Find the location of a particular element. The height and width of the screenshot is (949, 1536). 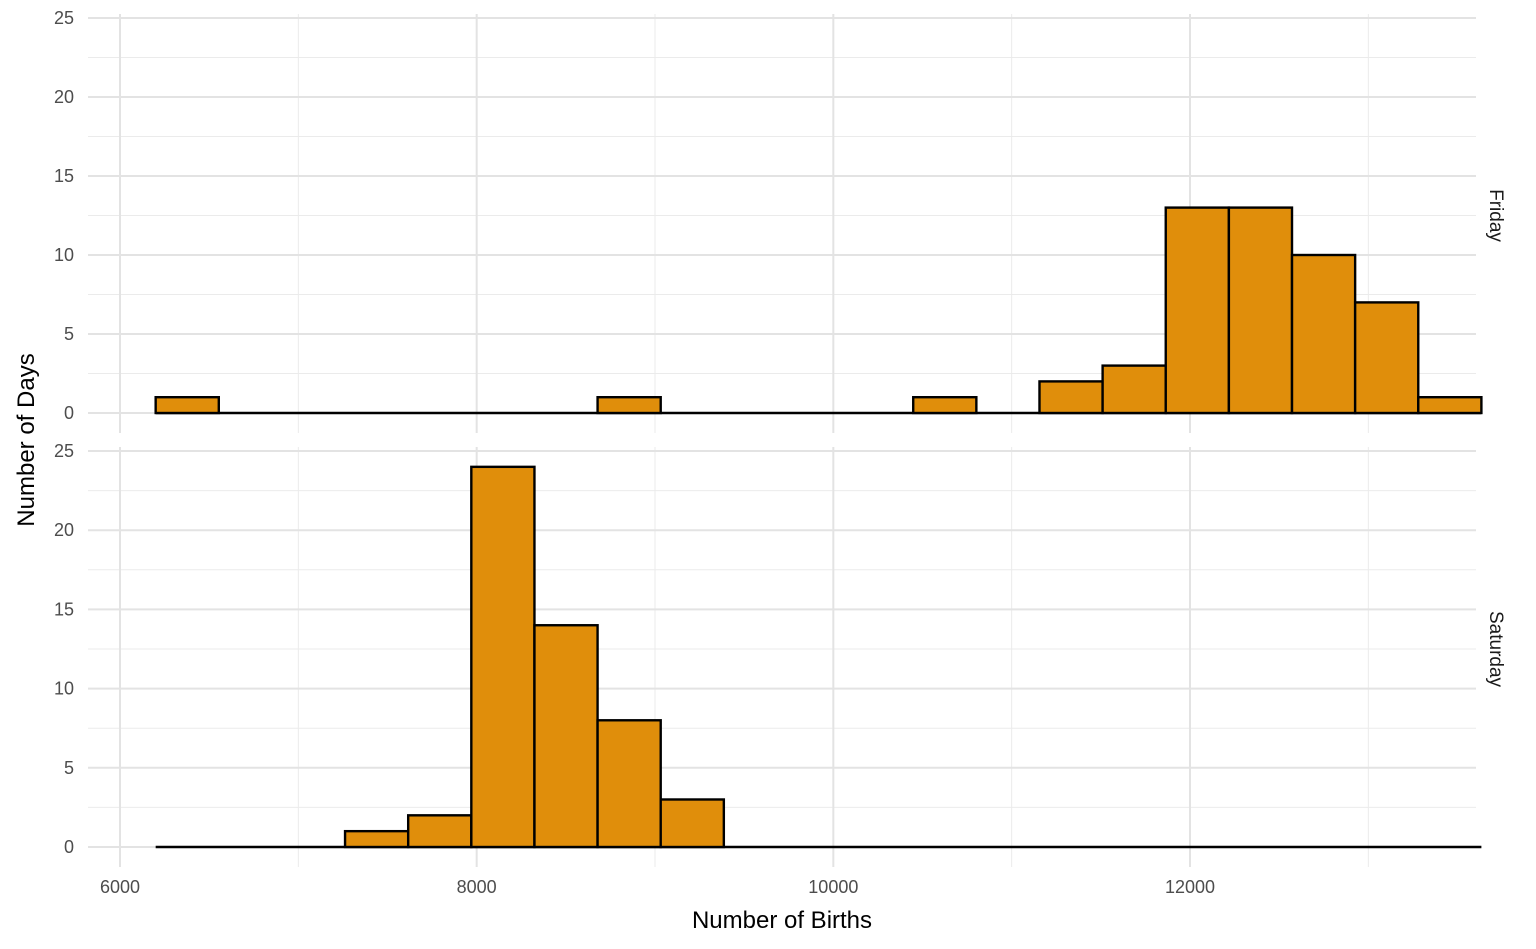

facet-strip-label: Friday is located at coordinates (1495, 215).